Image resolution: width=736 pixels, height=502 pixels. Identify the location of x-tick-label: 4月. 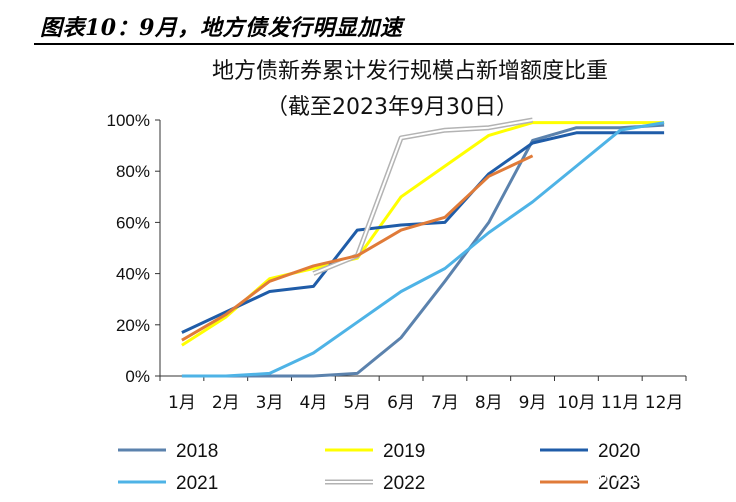
(314, 403).